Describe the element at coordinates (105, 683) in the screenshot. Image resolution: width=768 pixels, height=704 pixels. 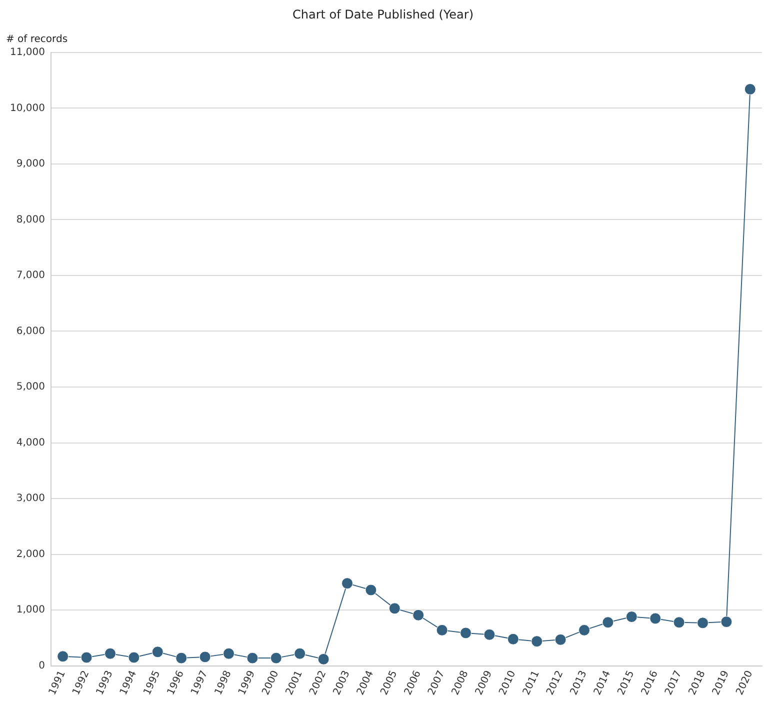
I see `x-tick-label: 1993` at that location.